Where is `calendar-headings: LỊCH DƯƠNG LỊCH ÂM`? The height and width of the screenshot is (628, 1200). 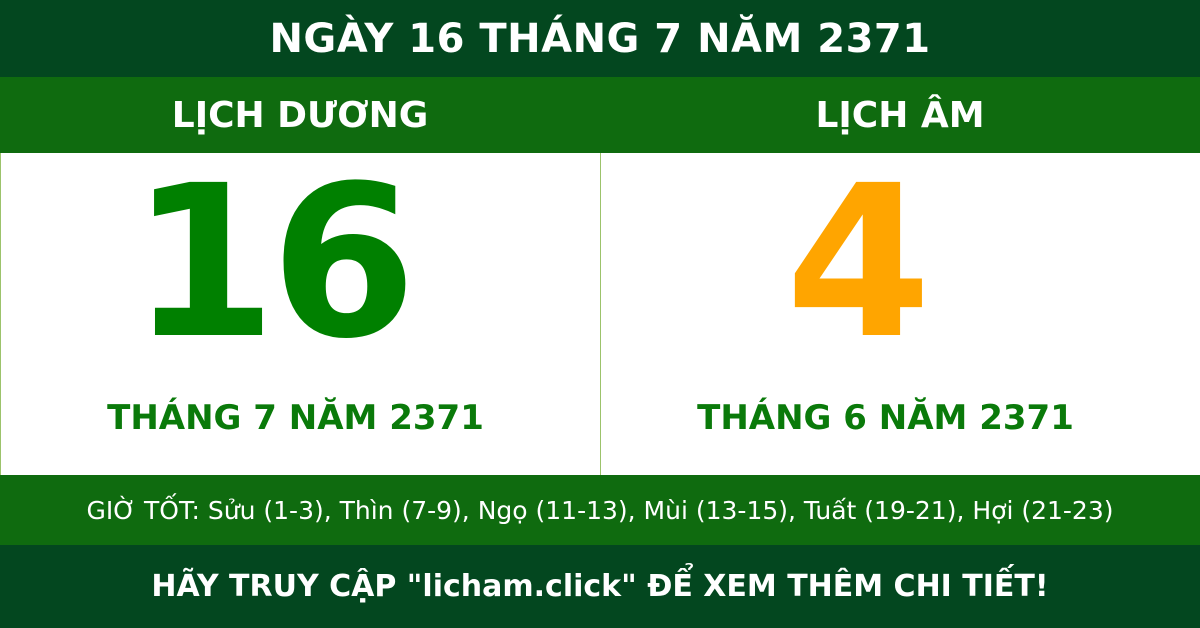
calendar-headings: LỊCH DƯƠNG LỊCH ÂM is located at coordinates (600, 115).